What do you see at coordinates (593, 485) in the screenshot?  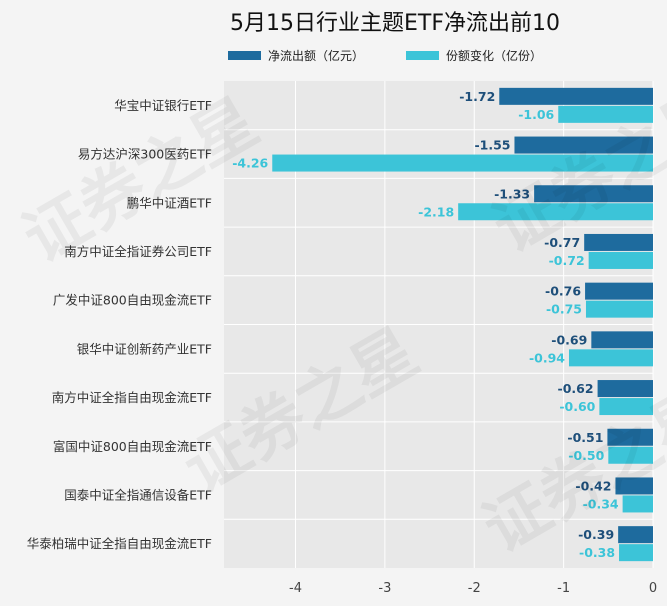 I see `data-label-net-outflow: -0.42` at bounding box center [593, 485].